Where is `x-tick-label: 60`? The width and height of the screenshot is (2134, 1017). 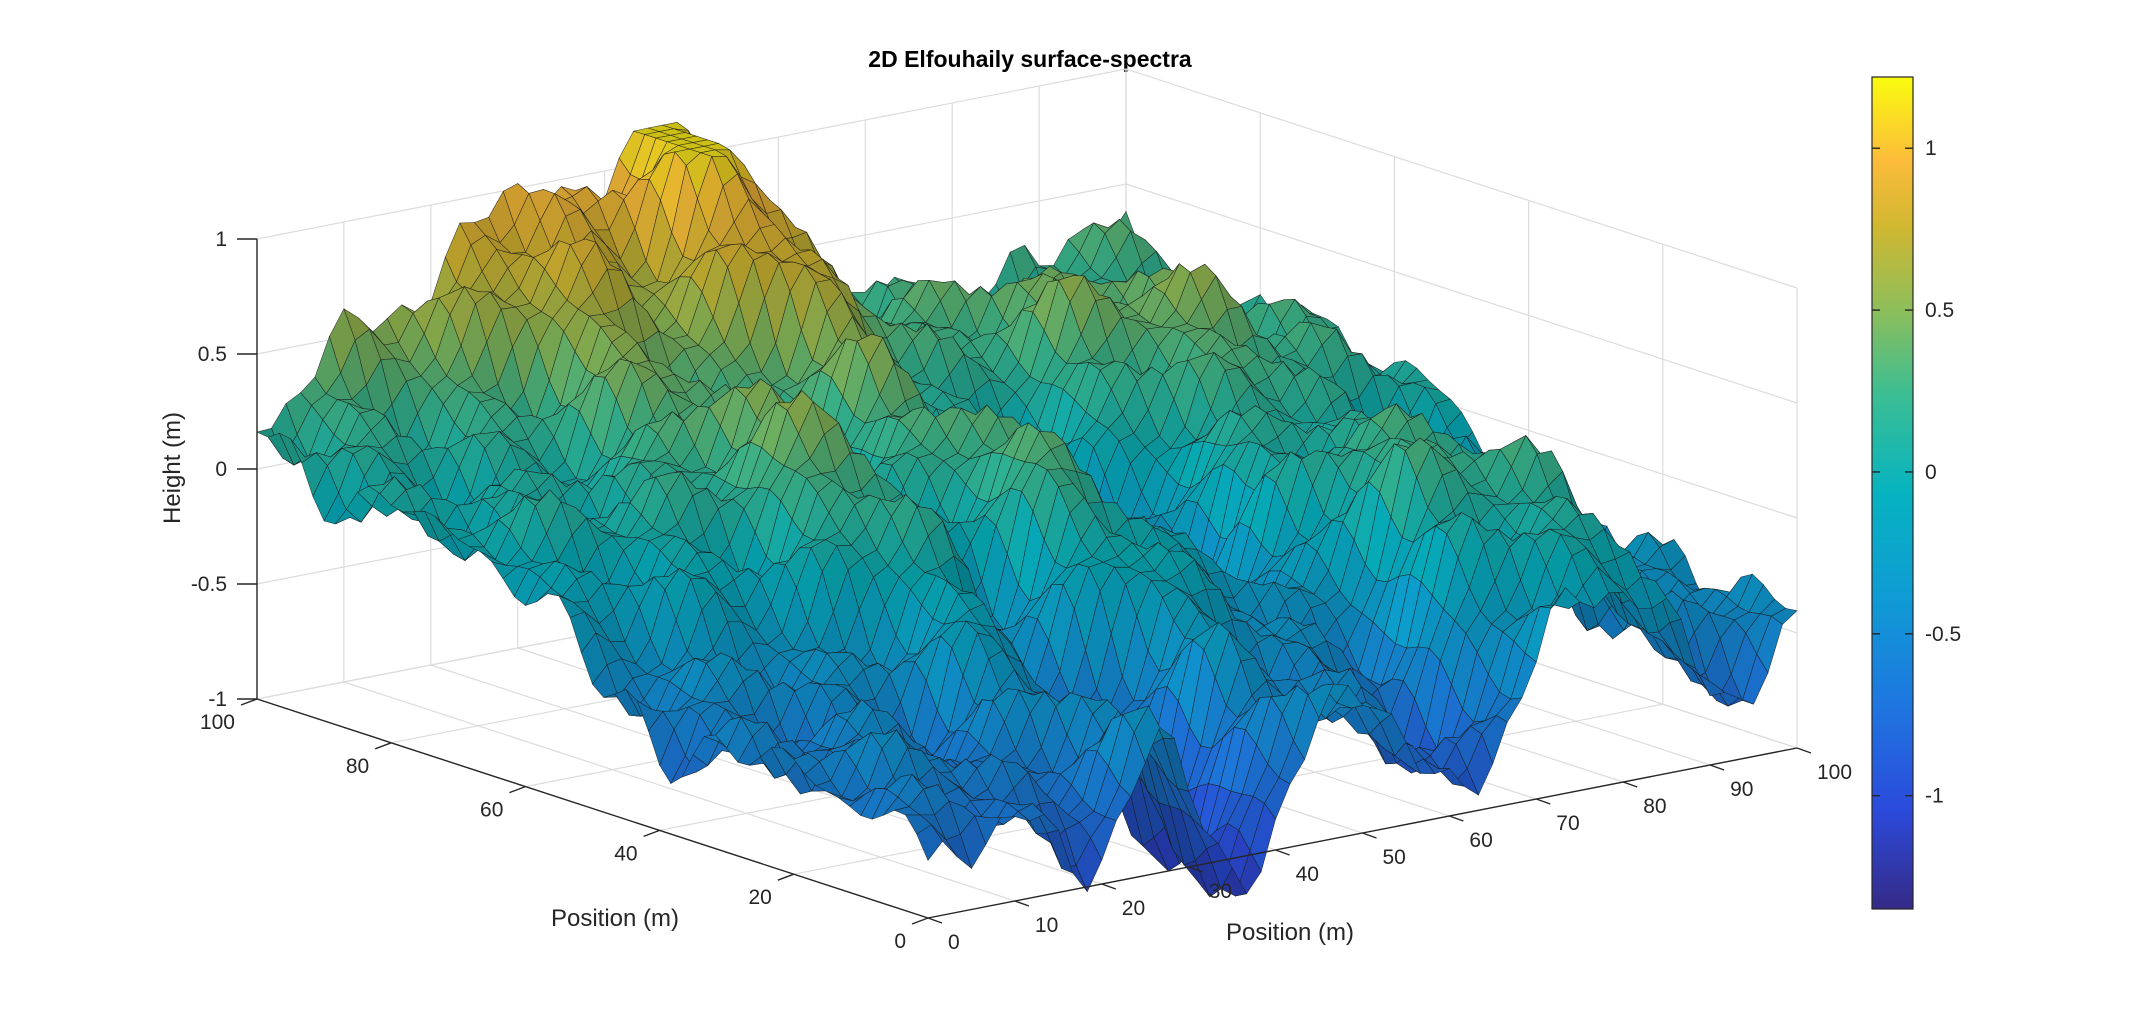
x-tick-label: 60 is located at coordinates (1480, 840).